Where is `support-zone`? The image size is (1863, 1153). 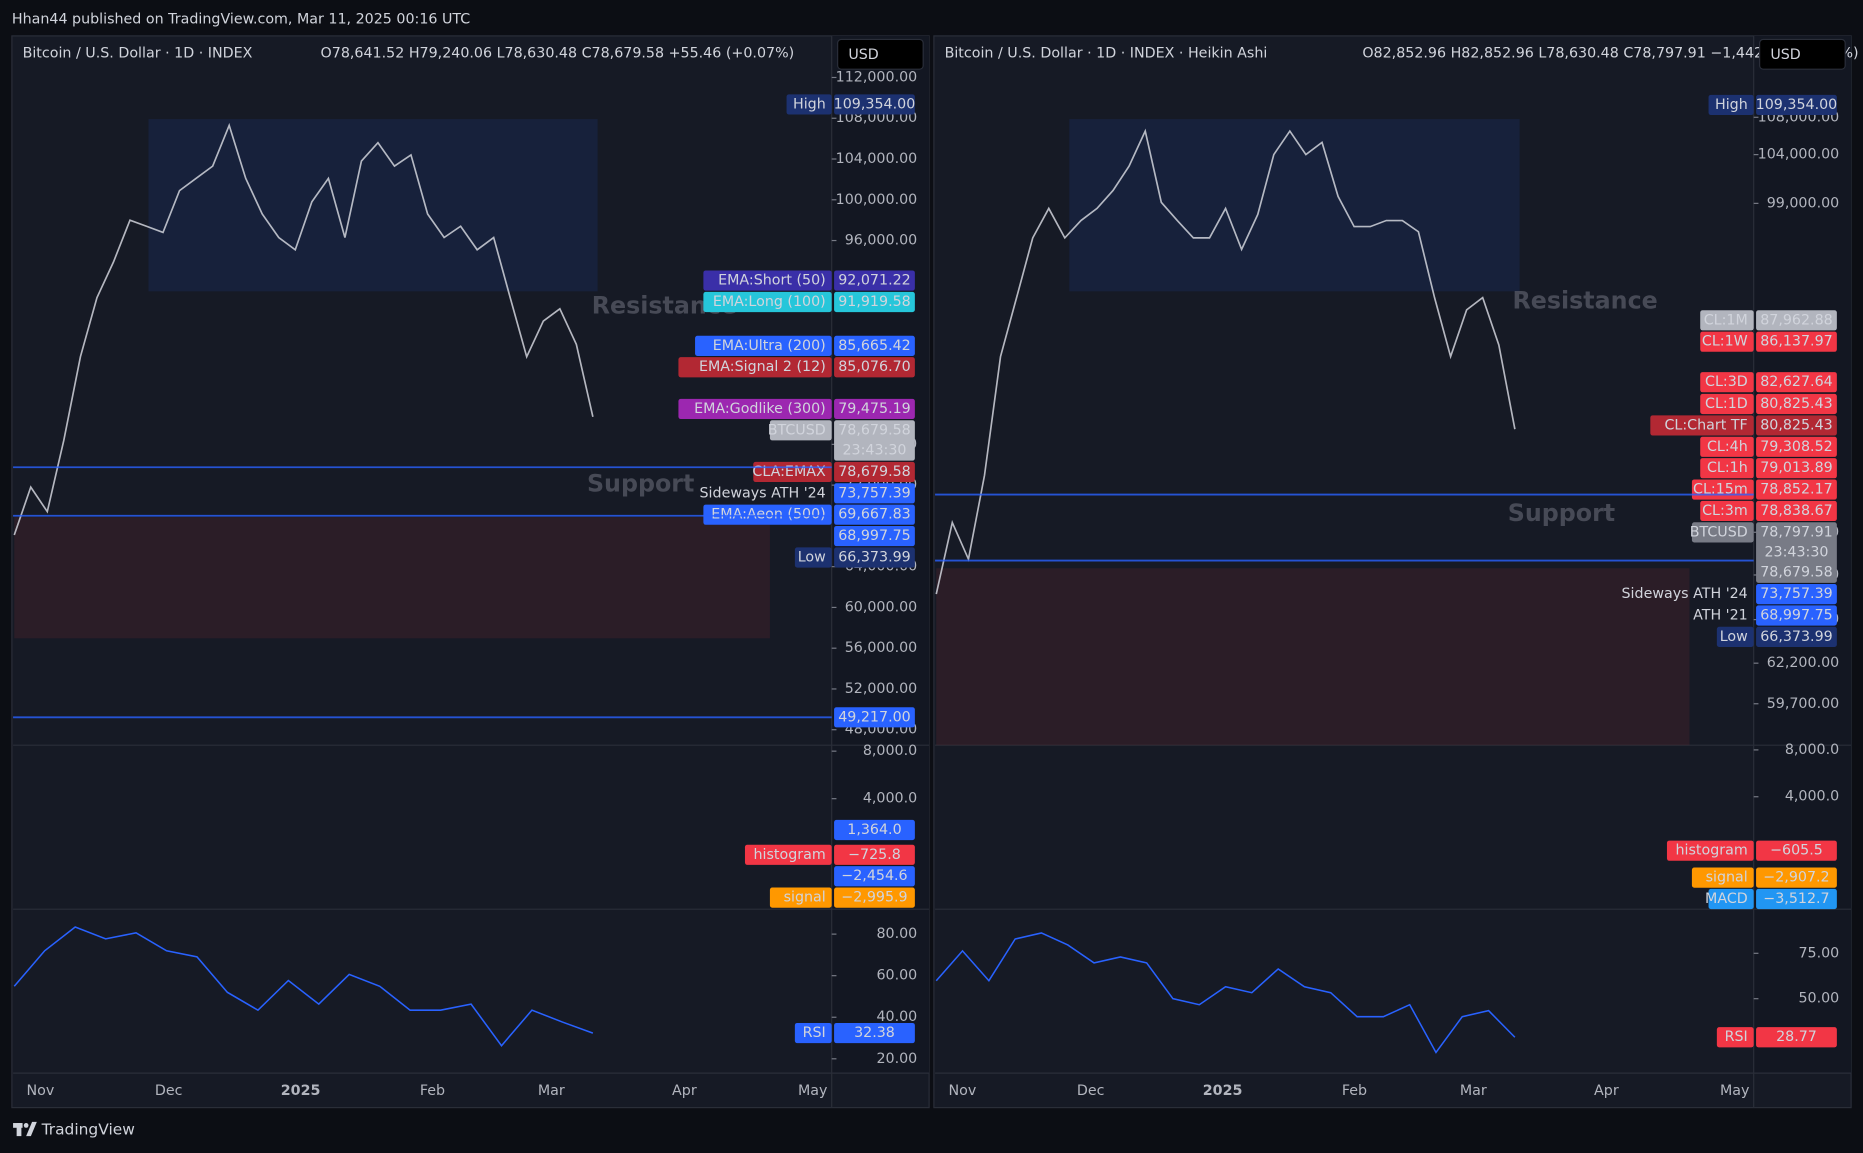
support-zone is located at coordinates (1313, 657).